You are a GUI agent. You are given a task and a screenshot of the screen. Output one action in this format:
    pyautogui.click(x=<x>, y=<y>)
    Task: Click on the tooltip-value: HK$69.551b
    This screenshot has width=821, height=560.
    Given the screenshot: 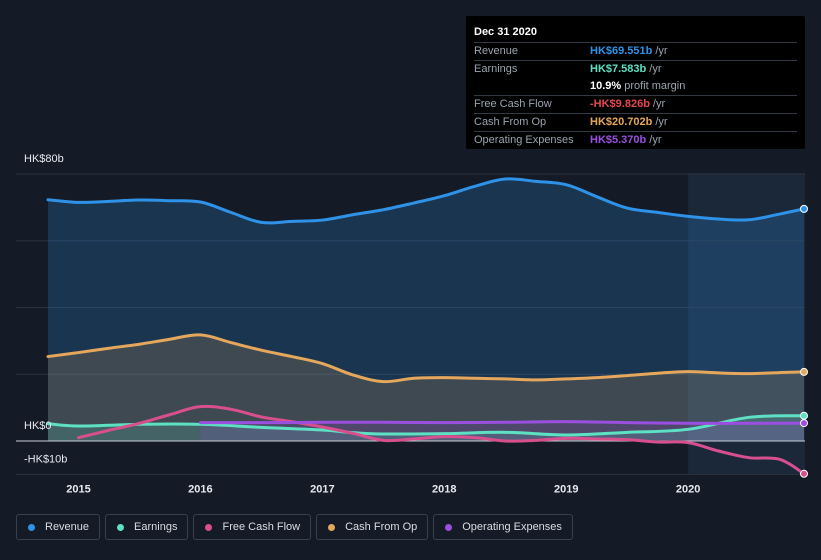 What is the action you would take?
    pyautogui.click(x=621, y=51)
    